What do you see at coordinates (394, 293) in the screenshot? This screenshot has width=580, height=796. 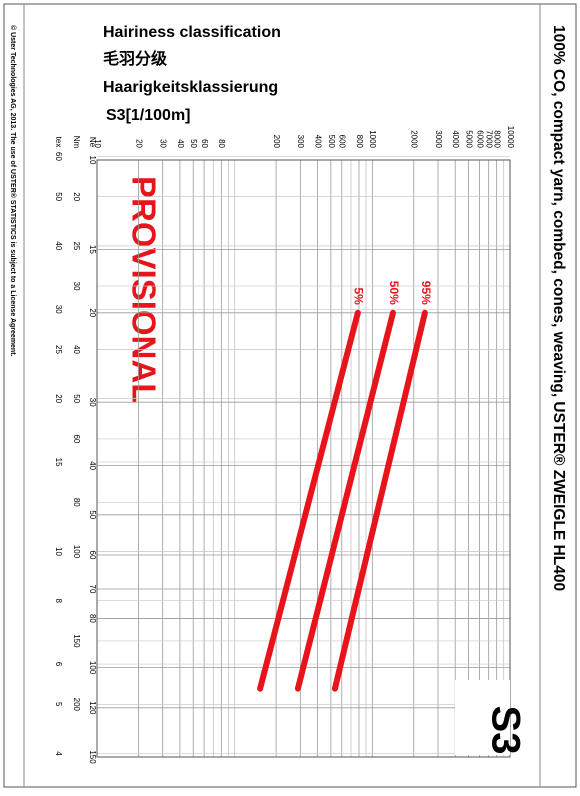 I see `series-label: 50%` at bounding box center [394, 293].